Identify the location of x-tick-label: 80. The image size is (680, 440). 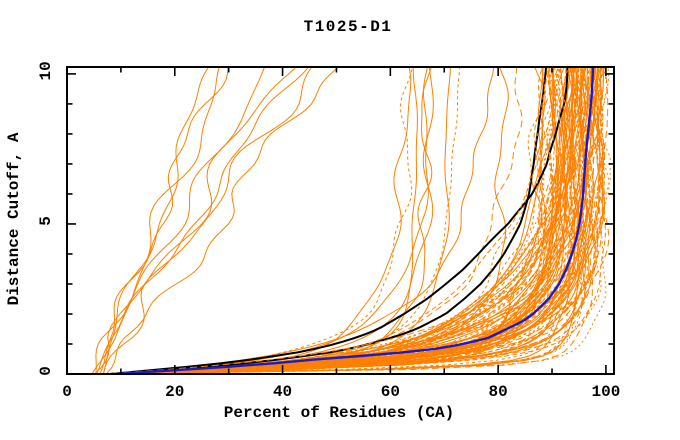
(498, 392).